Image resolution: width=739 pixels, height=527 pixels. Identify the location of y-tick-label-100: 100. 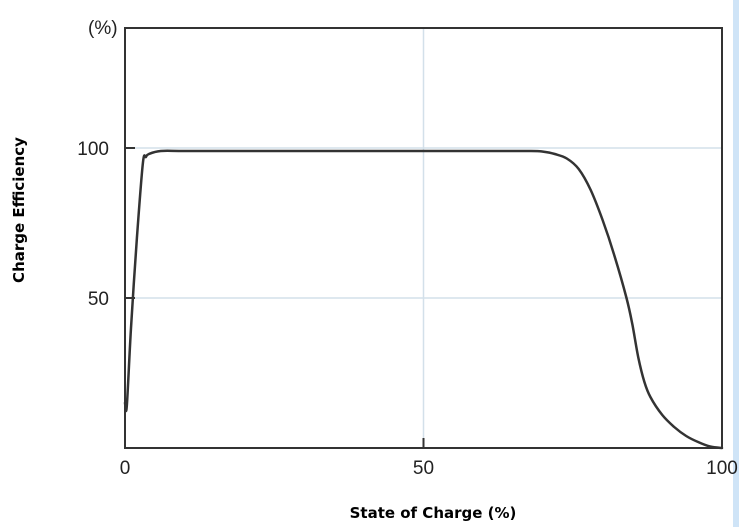
(93, 149).